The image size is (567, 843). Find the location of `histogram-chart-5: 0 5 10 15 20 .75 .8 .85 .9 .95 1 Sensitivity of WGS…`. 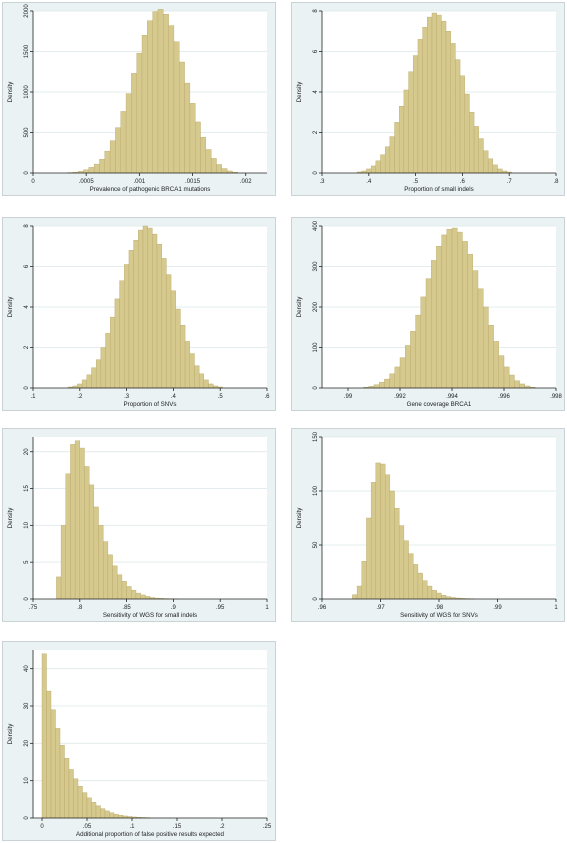

histogram-chart-5: 0 5 10 15 20 .75 .8 .85 .9 .95 1 Sensitivity of WGS… is located at coordinates (138, 528).